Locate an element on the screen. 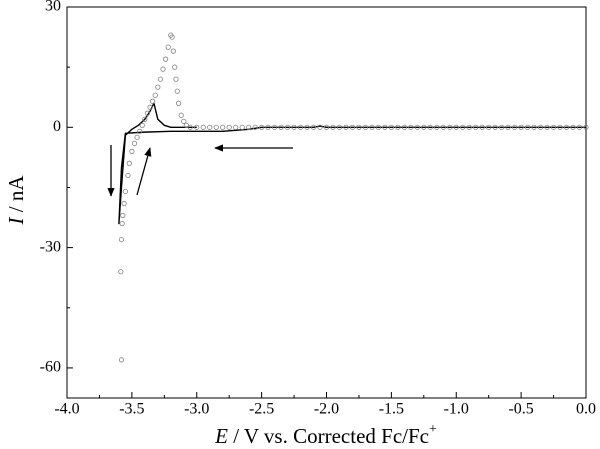 This screenshot has width=600, height=449. x-axis-text: / V vs. Corrected Fc/Fc is located at coordinates (328, 436).